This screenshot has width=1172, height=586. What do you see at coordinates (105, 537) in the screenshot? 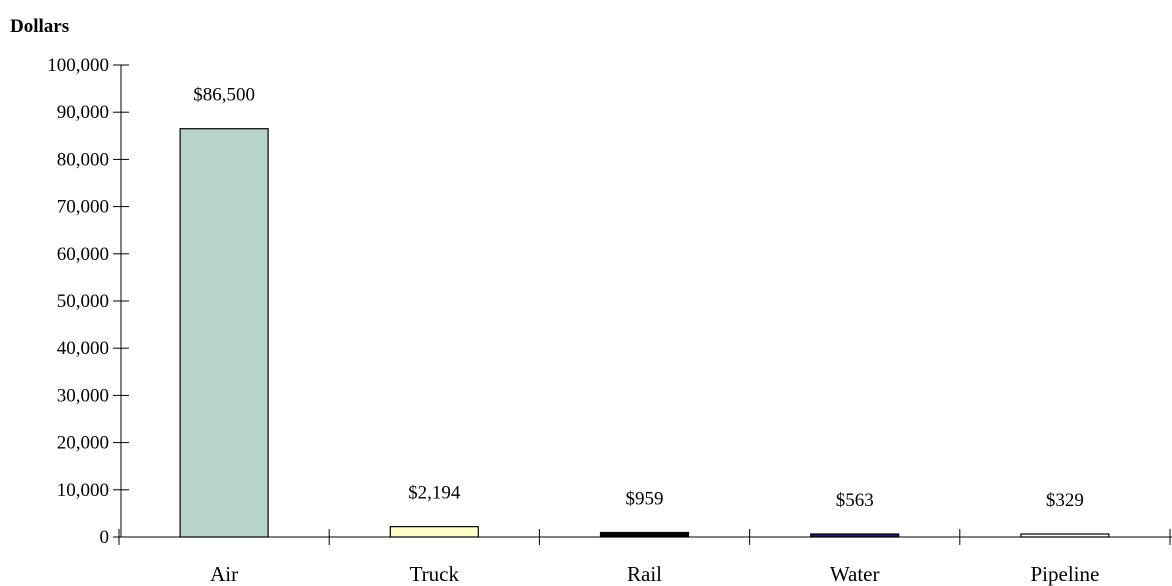
I see `y-tick-label: 0` at bounding box center [105, 537].